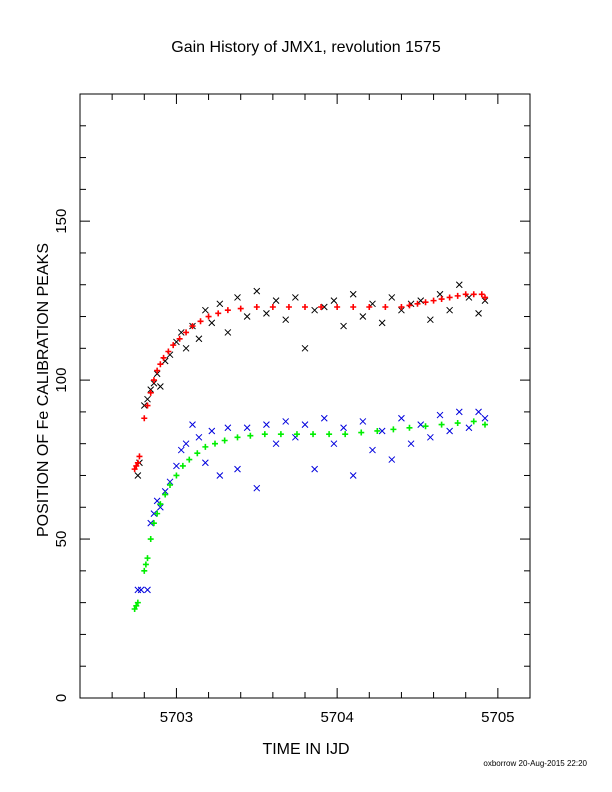 This screenshot has height=792, width=612. What do you see at coordinates (43, 390) in the screenshot?
I see `y-axis-label: POSITION OF Fe CALIBRATION PEAKS` at bounding box center [43, 390].